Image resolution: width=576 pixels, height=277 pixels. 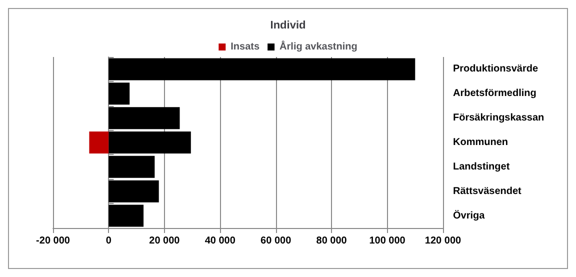 I want to click on x-tick-label: -20 000, so click(x=53, y=241).